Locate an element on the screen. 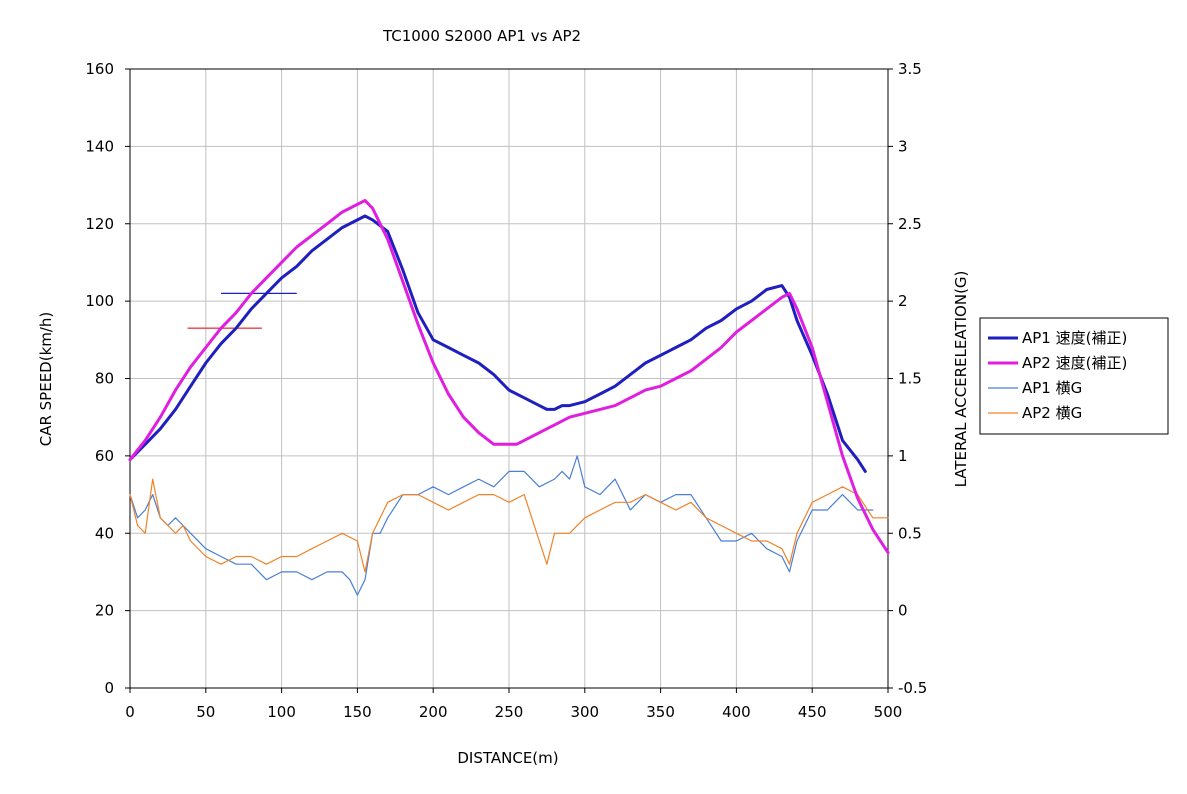  legend-label: AP1 横G is located at coordinates (1052, 388).